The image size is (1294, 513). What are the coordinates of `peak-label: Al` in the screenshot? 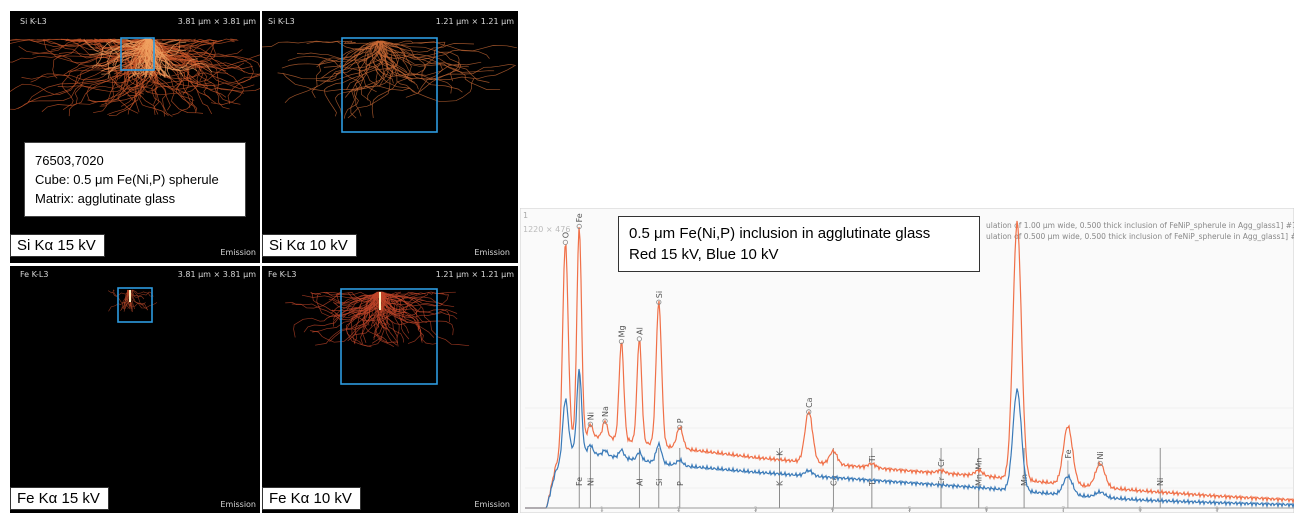 It's located at (639, 331).